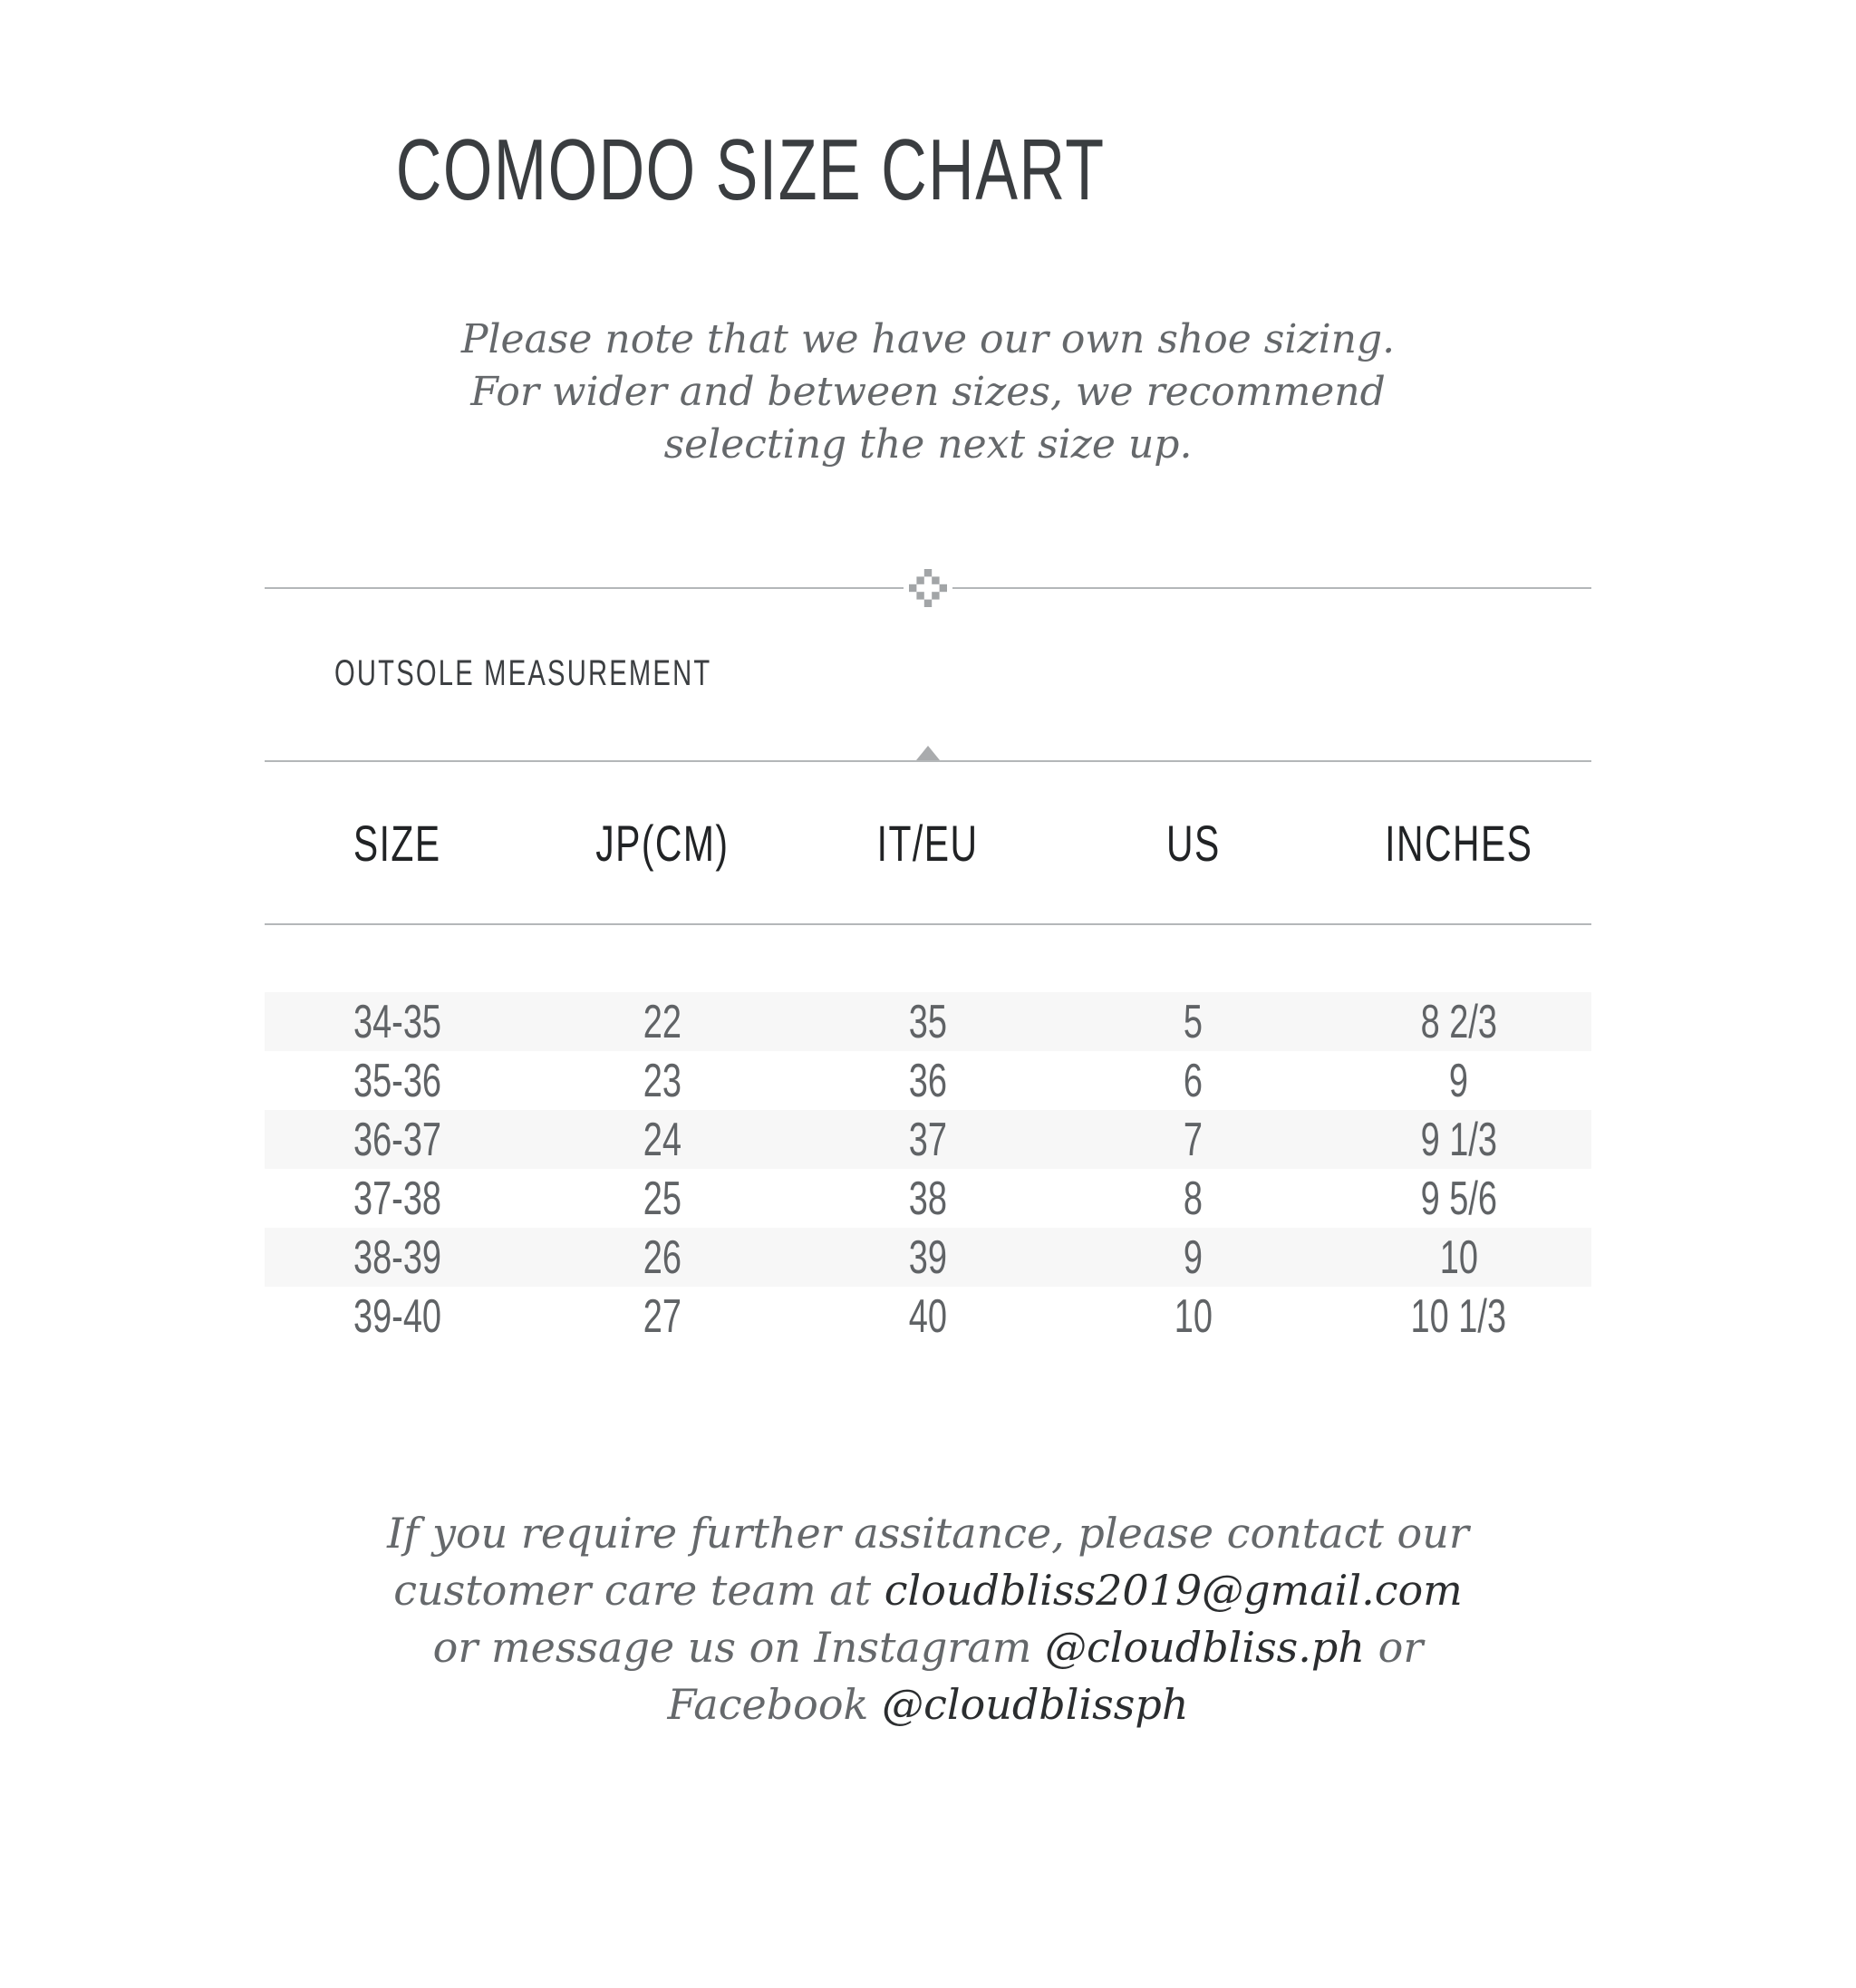  Describe the element at coordinates (775, 1704) in the screenshot. I see `contact-note-line4: Facebook` at that location.